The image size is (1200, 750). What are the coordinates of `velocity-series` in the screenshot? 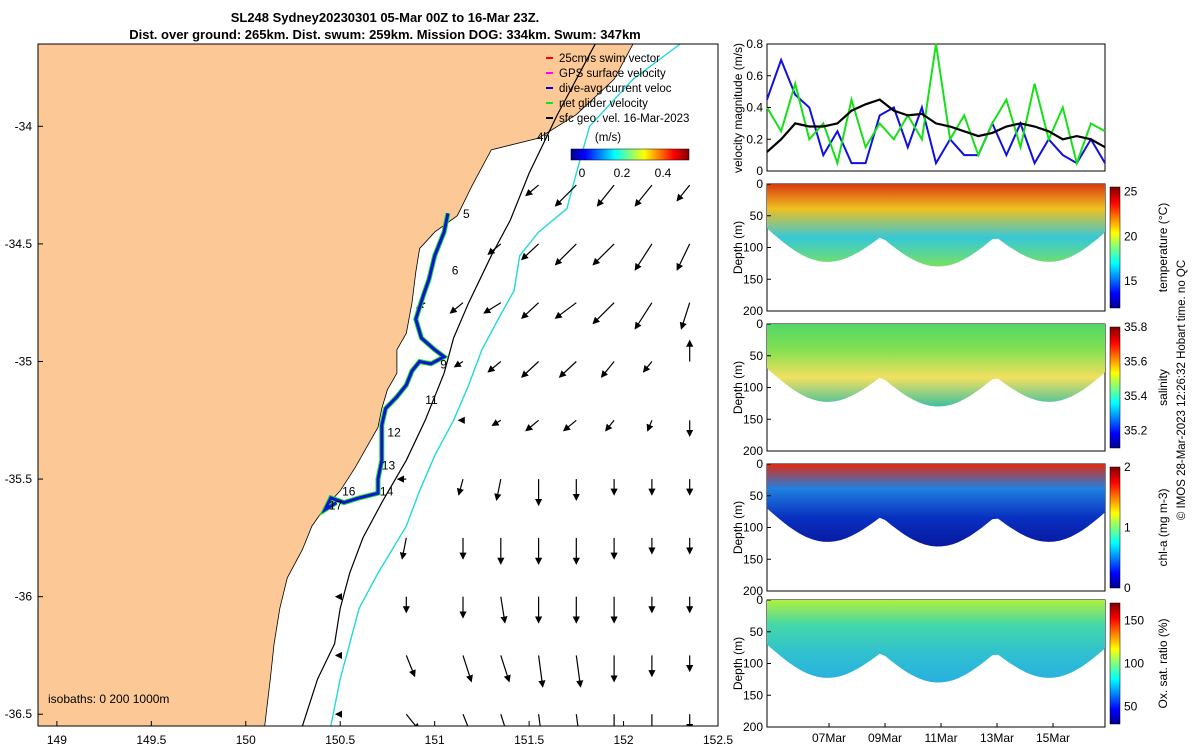 It's located at (936, 105).